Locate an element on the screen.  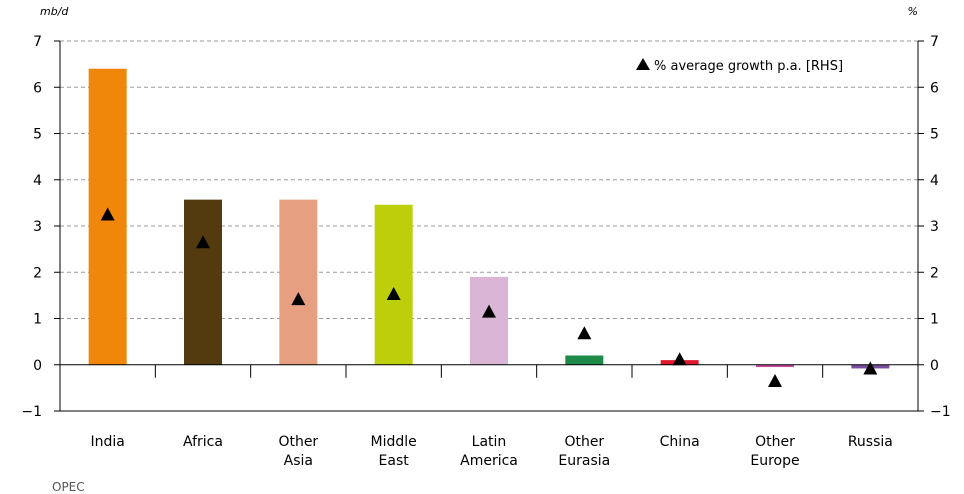
right-axis-unit: % is located at coordinates (913, 11).